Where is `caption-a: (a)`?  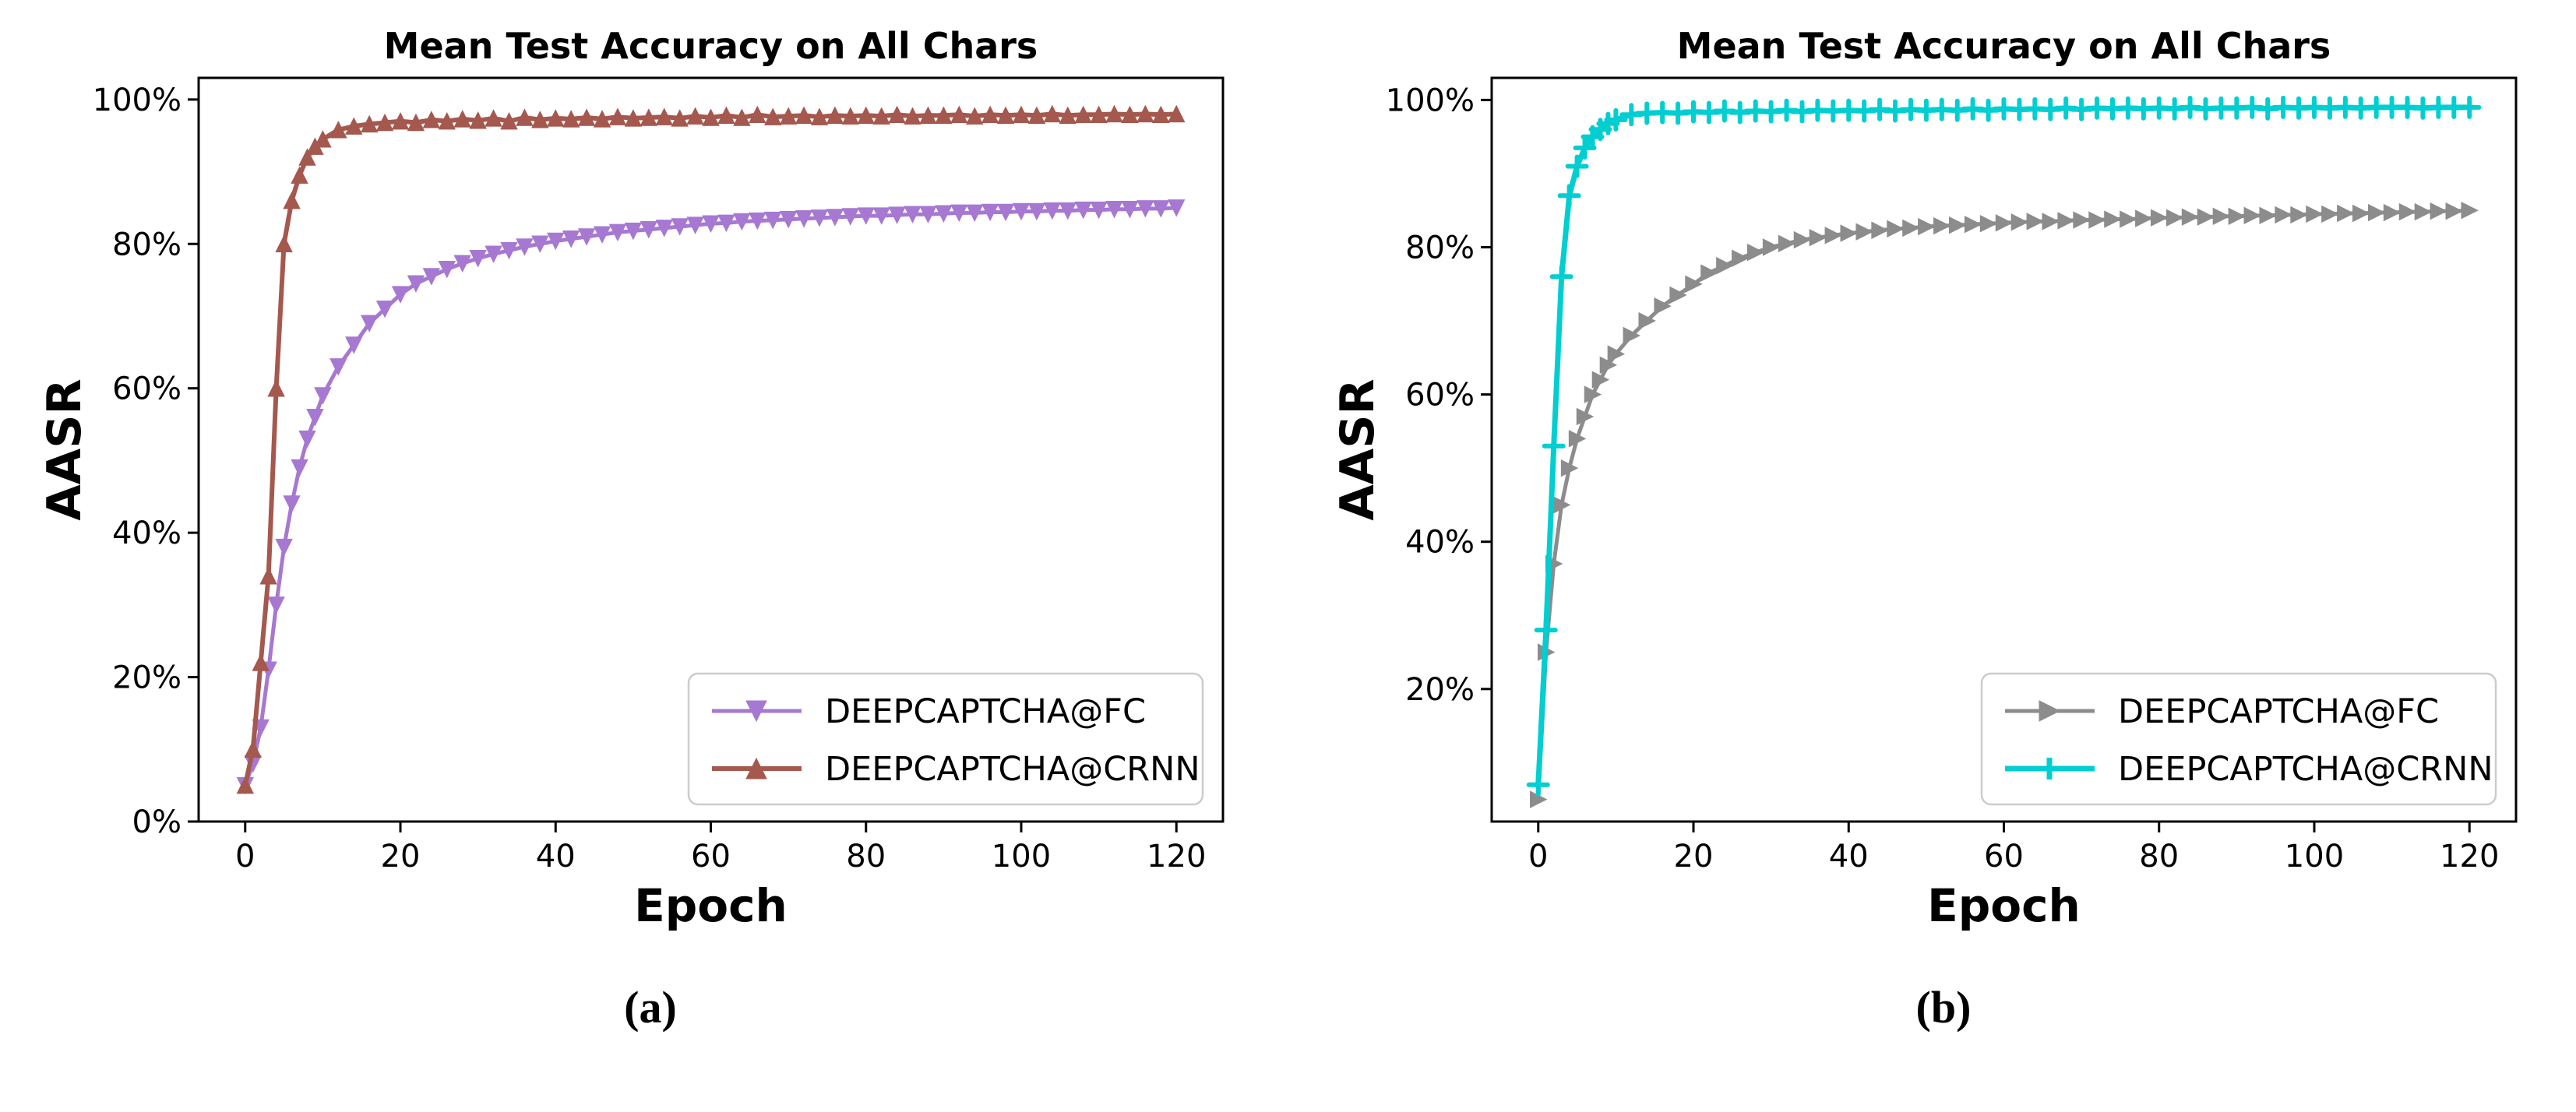 caption-a: (a) is located at coordinates (650, 1007).